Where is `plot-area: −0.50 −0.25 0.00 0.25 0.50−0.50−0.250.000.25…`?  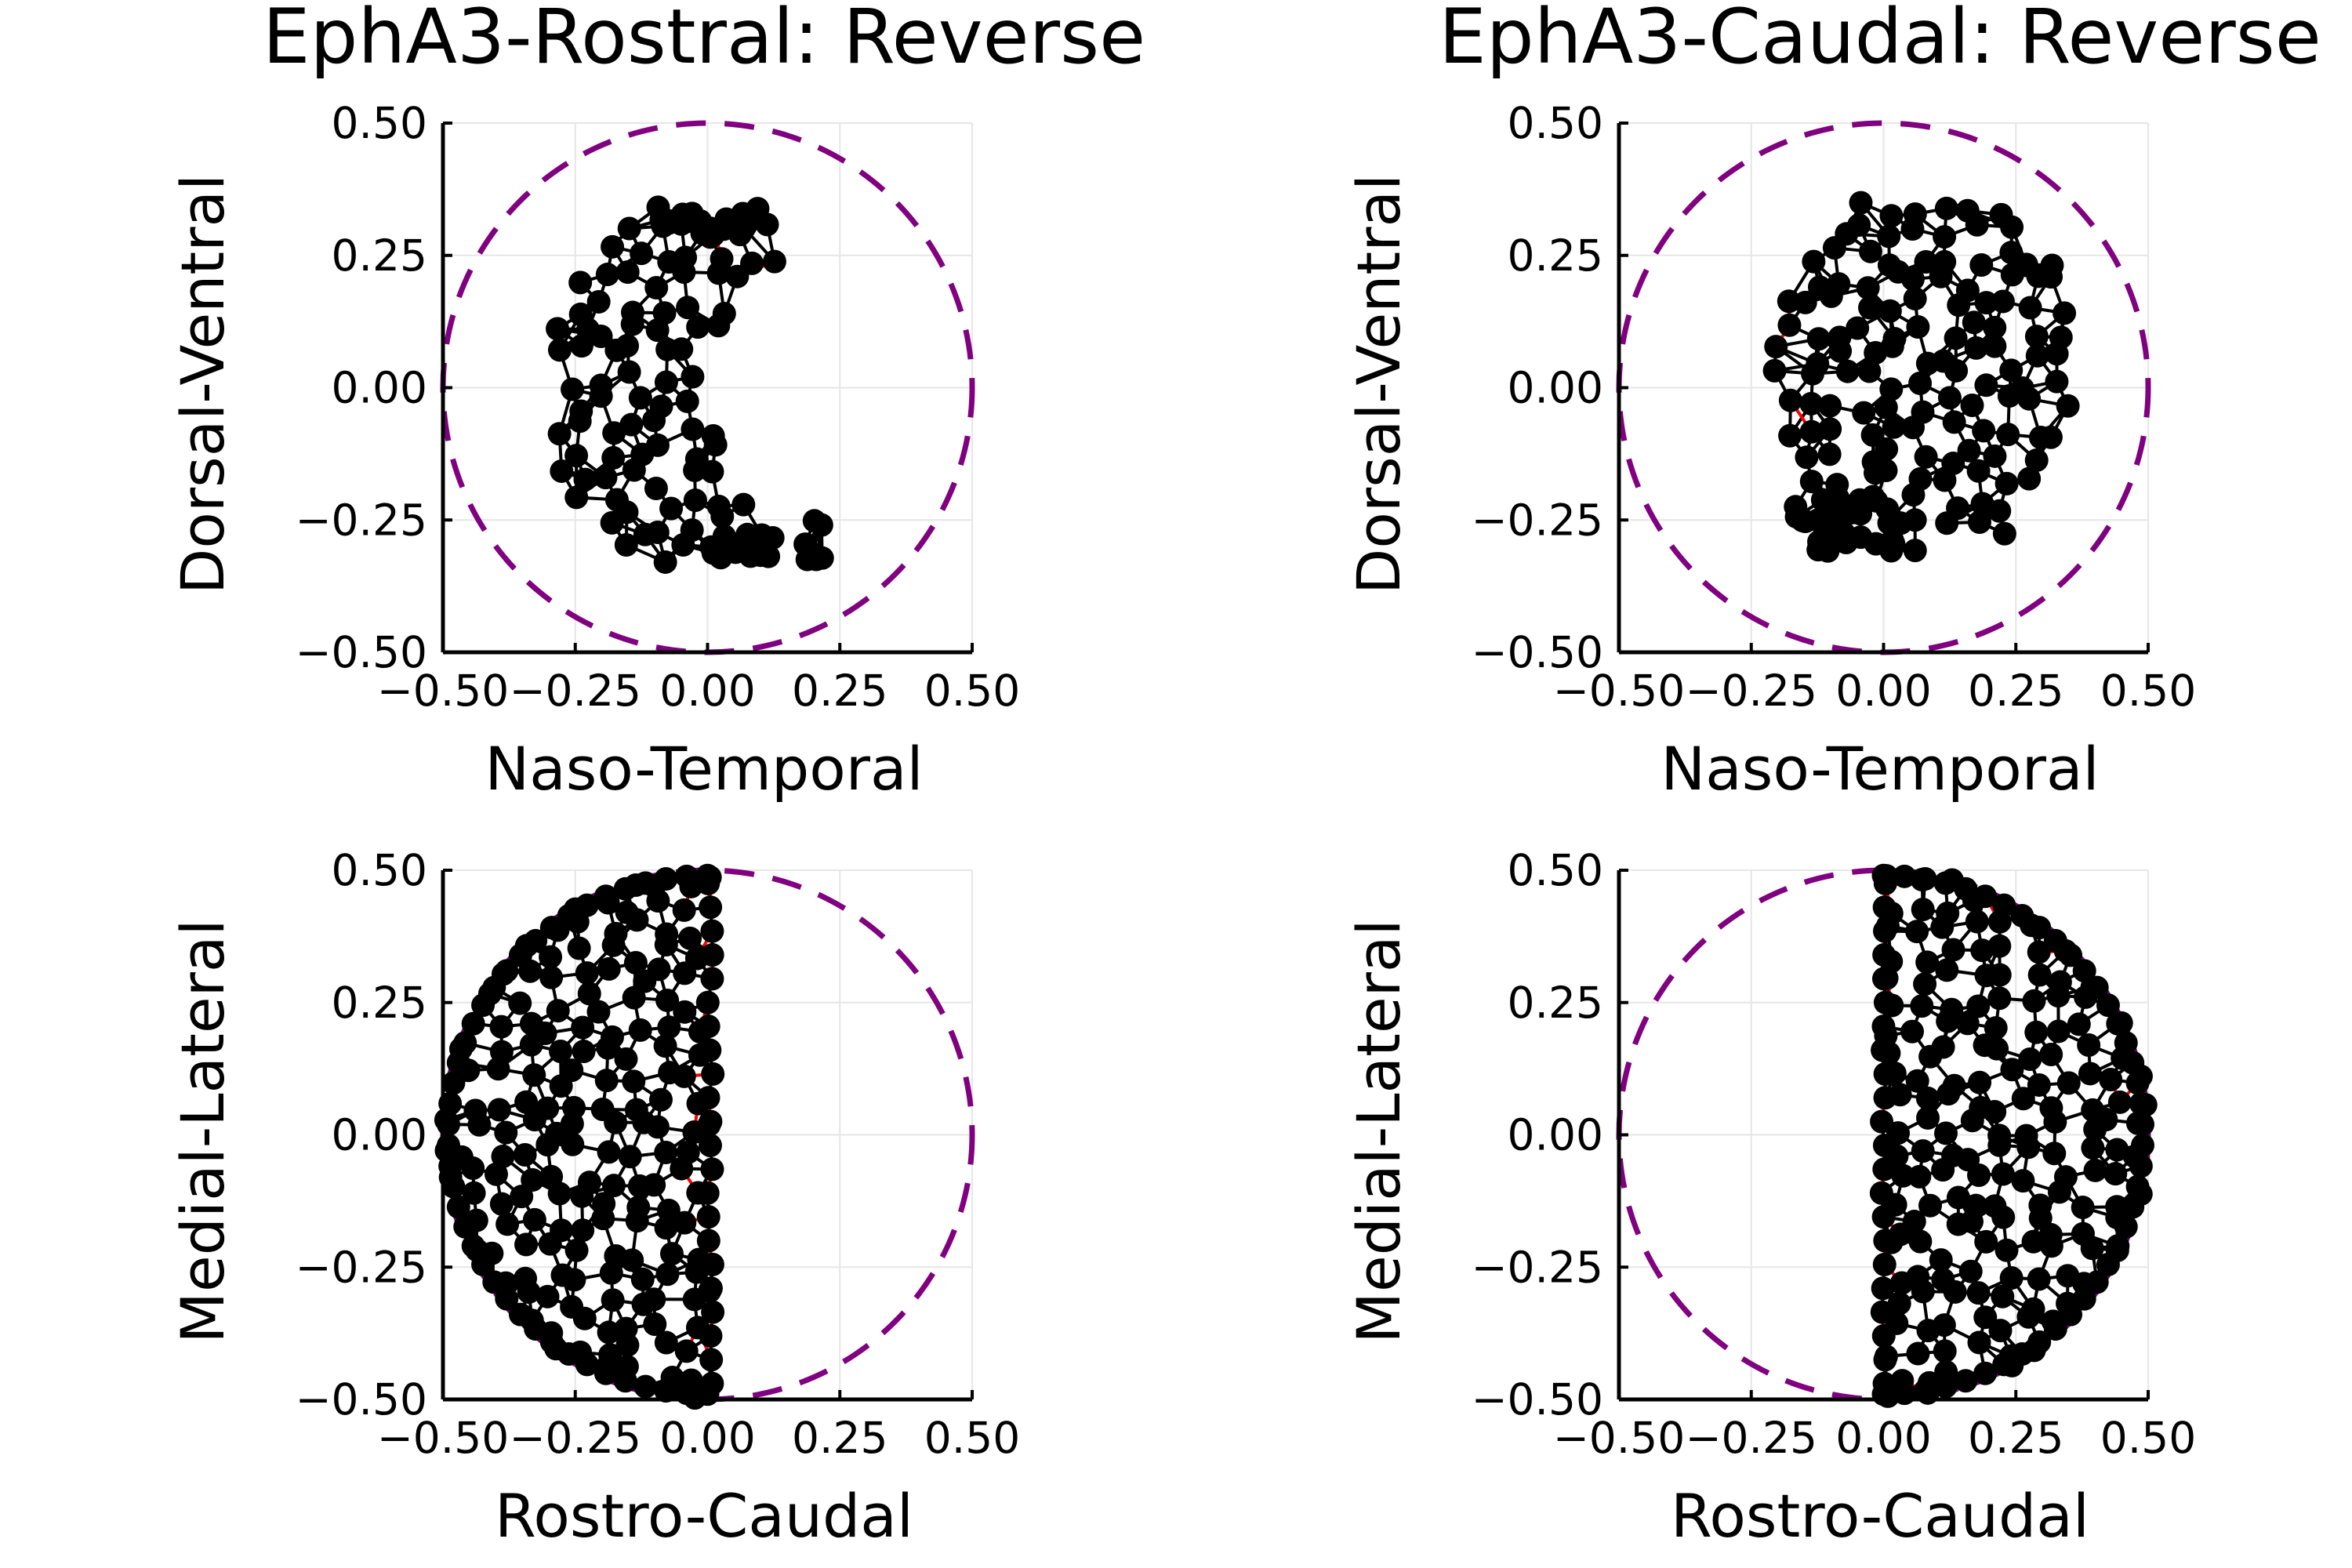
plot-area: −0.50 −0.25 0.00 0.25 0.50−0.50−0.250.000.25… is located at coordinates (657, 407).